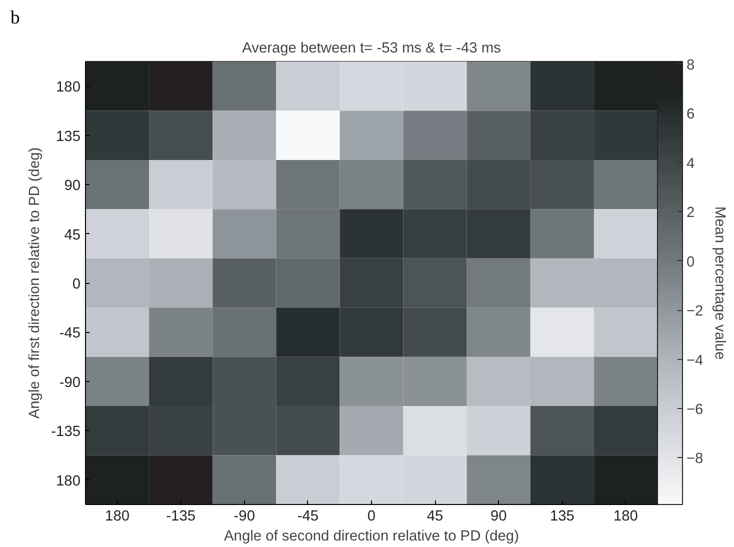 This screenshot has height=547, width=734. Describe the element at coordinates (181, 516) in the screenshot. I see `x-tick-label: -135` at that location.